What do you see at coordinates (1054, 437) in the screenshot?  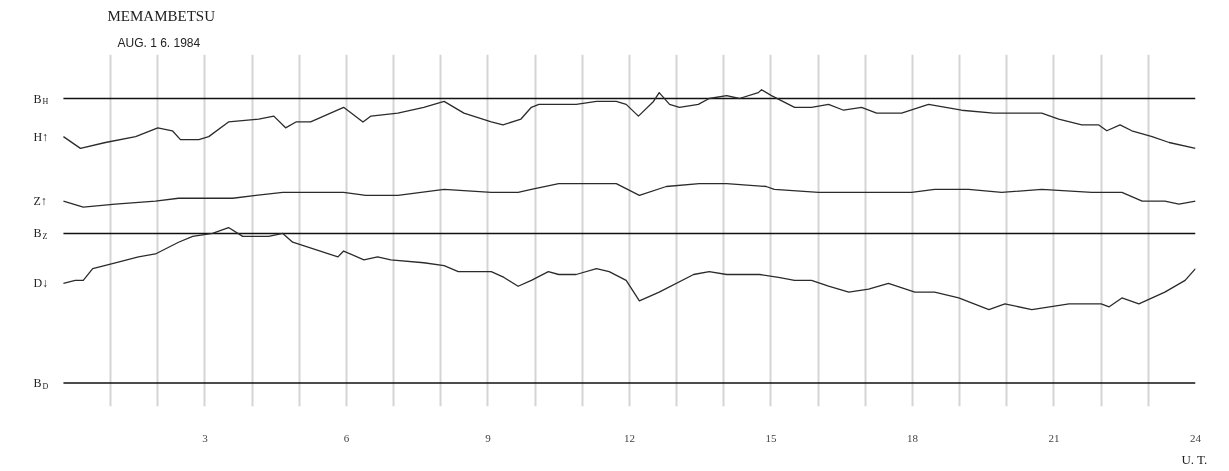 I see `x-tick-label: 21` at bounding box center [1054, 437].